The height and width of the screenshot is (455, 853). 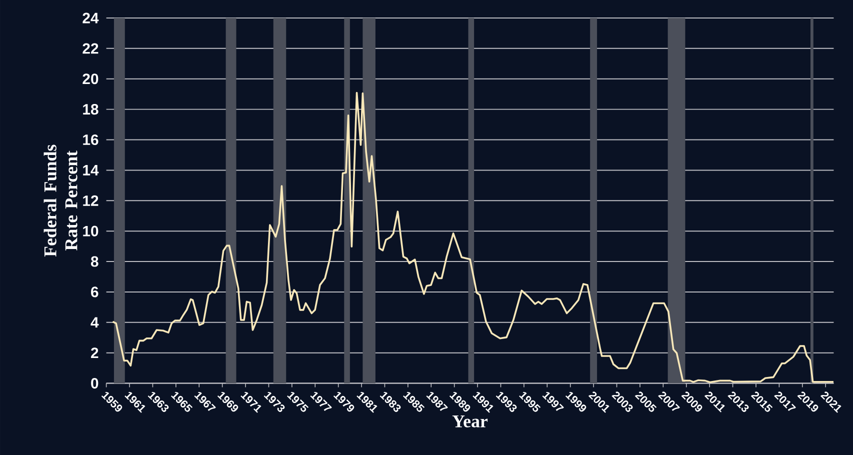 What do you see at coordinates (90, 109) in the screenshot?
I see `y-tick-label: 18` at bounding box center [90, 109].